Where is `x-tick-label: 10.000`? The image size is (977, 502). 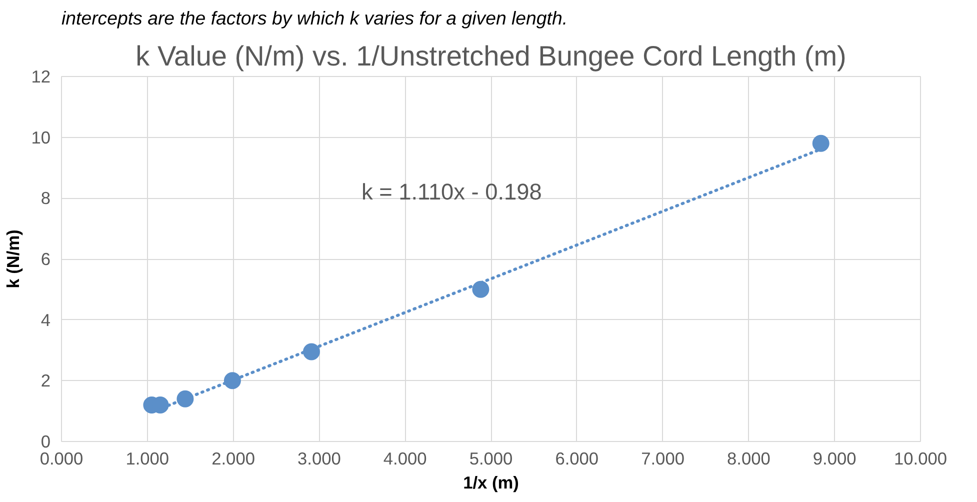
x-tick-label: 10.000 is located at coordinates (920, 458).